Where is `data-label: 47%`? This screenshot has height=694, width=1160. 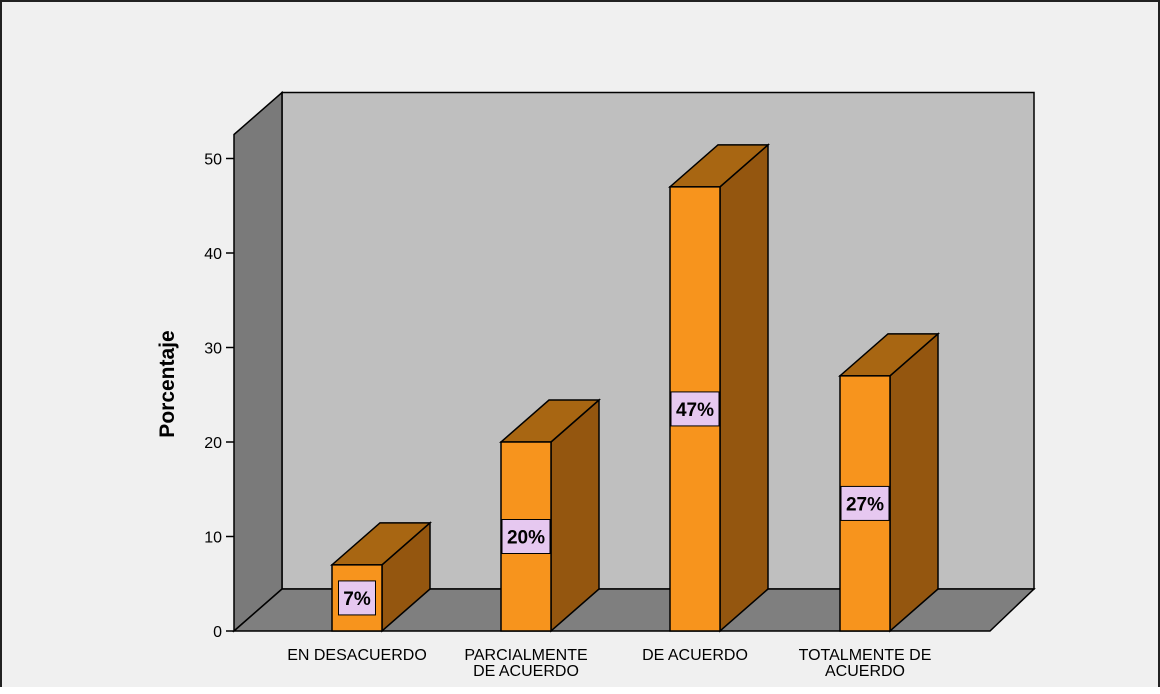 data-label: 47% is located at coordinates (695, 410).